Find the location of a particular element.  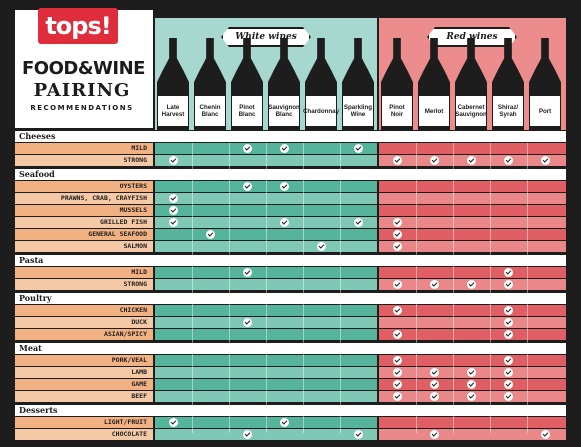

category-header: Poultry is located at coordinates (290, 298).